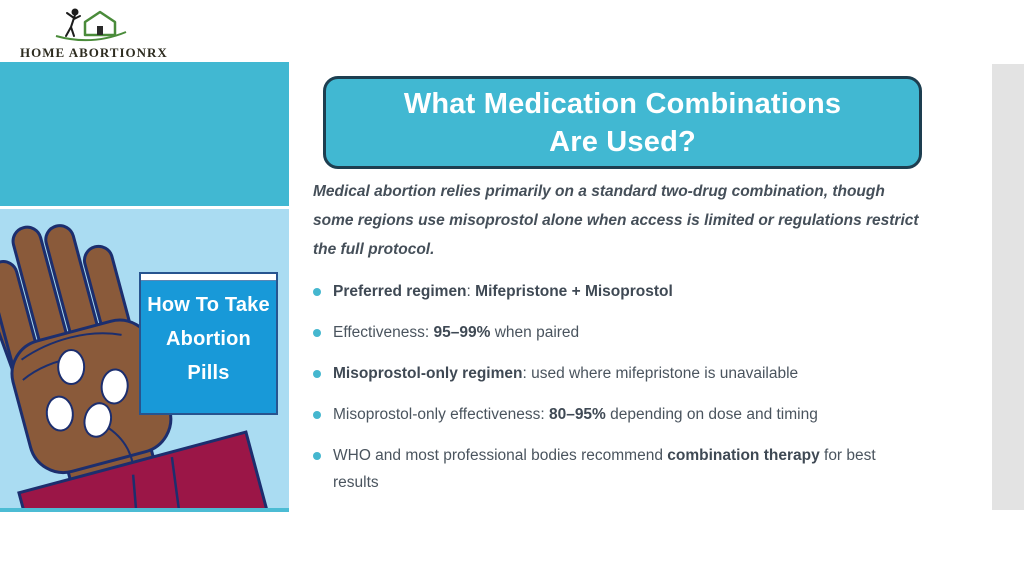 The height and width of the screenshot is (576, 1024). I want to click on slide-title-line-1: What Medication Combinations, so click(622, 103).